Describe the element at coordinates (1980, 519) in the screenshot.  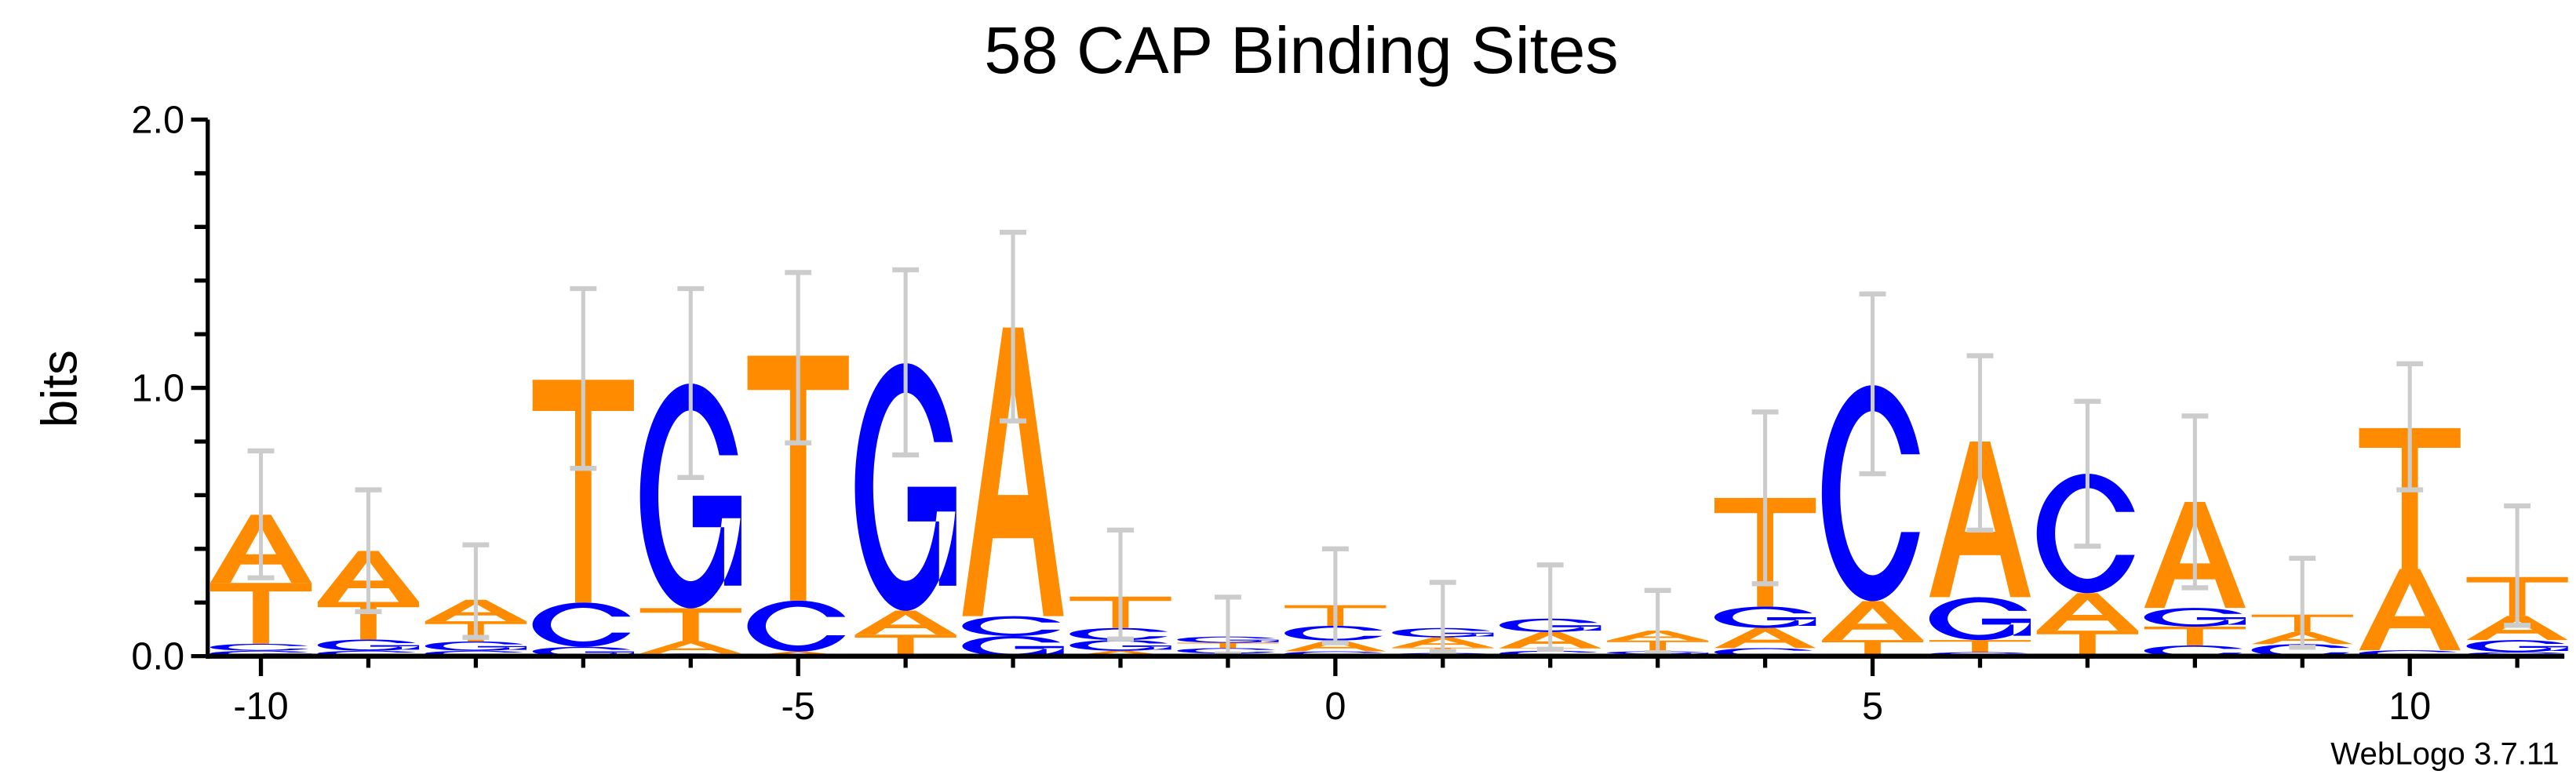
I see `letter-A-pos6` at that location.